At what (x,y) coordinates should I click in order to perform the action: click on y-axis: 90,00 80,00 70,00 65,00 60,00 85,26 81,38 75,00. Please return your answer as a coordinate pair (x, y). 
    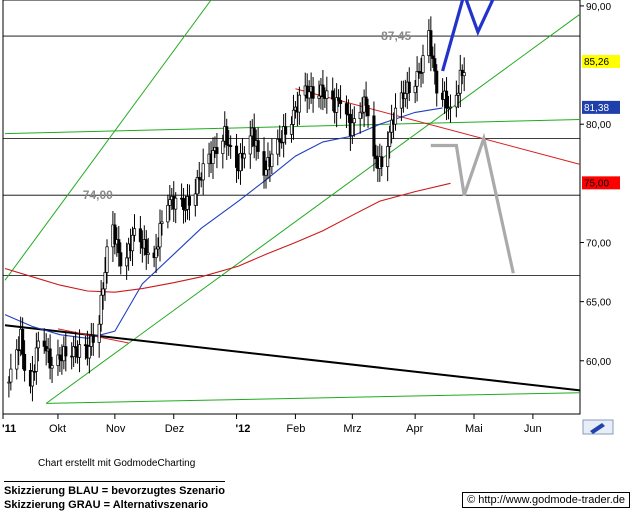
    Looking at the image, I should click on (600, 185).